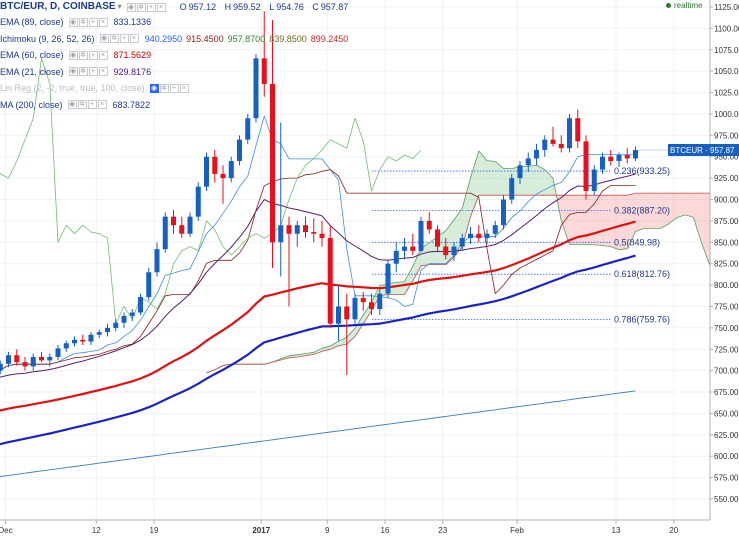 The width and height of the screenshot is (739, 538). I want to click on open-label: O, so click(183, 7).